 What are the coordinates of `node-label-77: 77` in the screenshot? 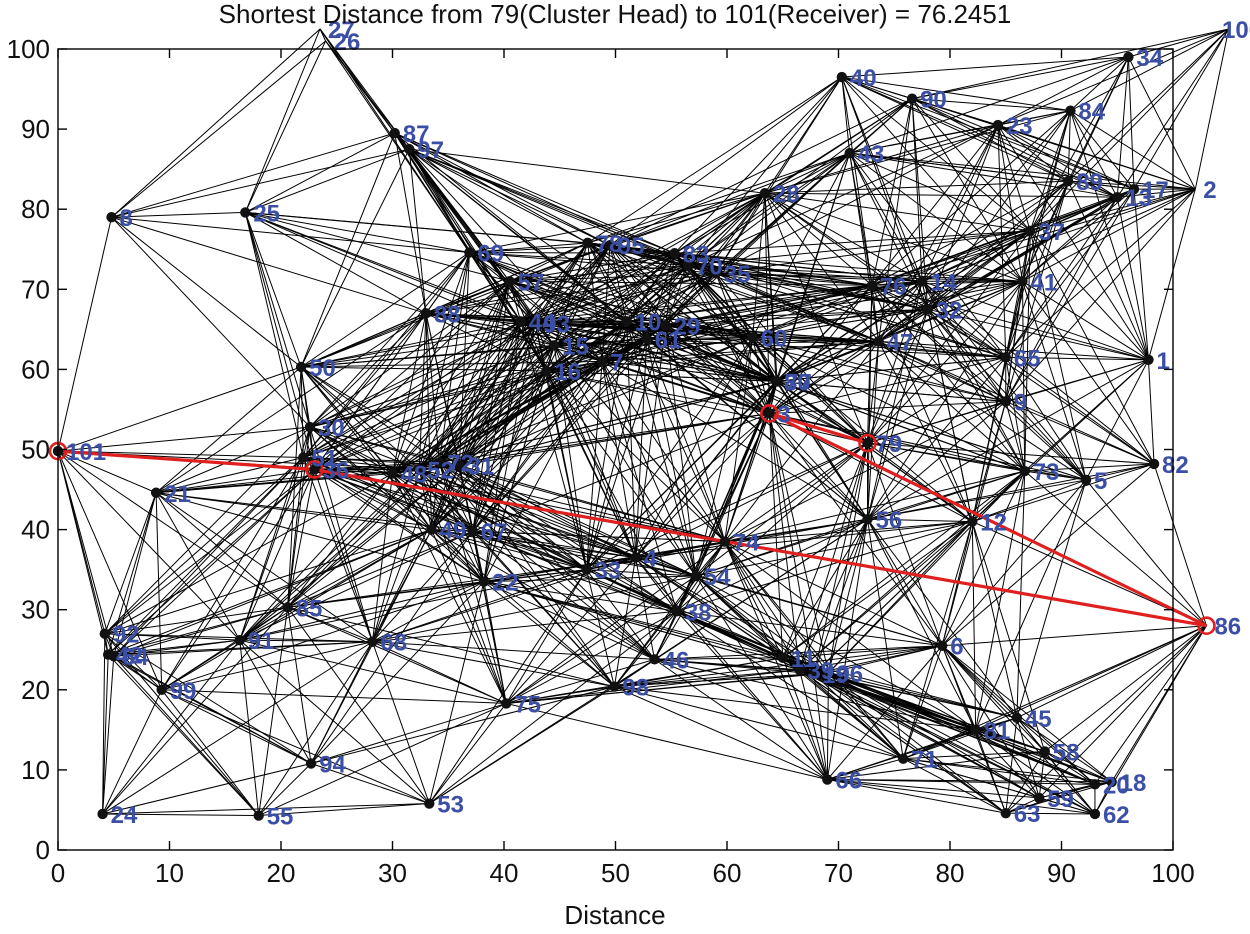 It's located at (798, 382).